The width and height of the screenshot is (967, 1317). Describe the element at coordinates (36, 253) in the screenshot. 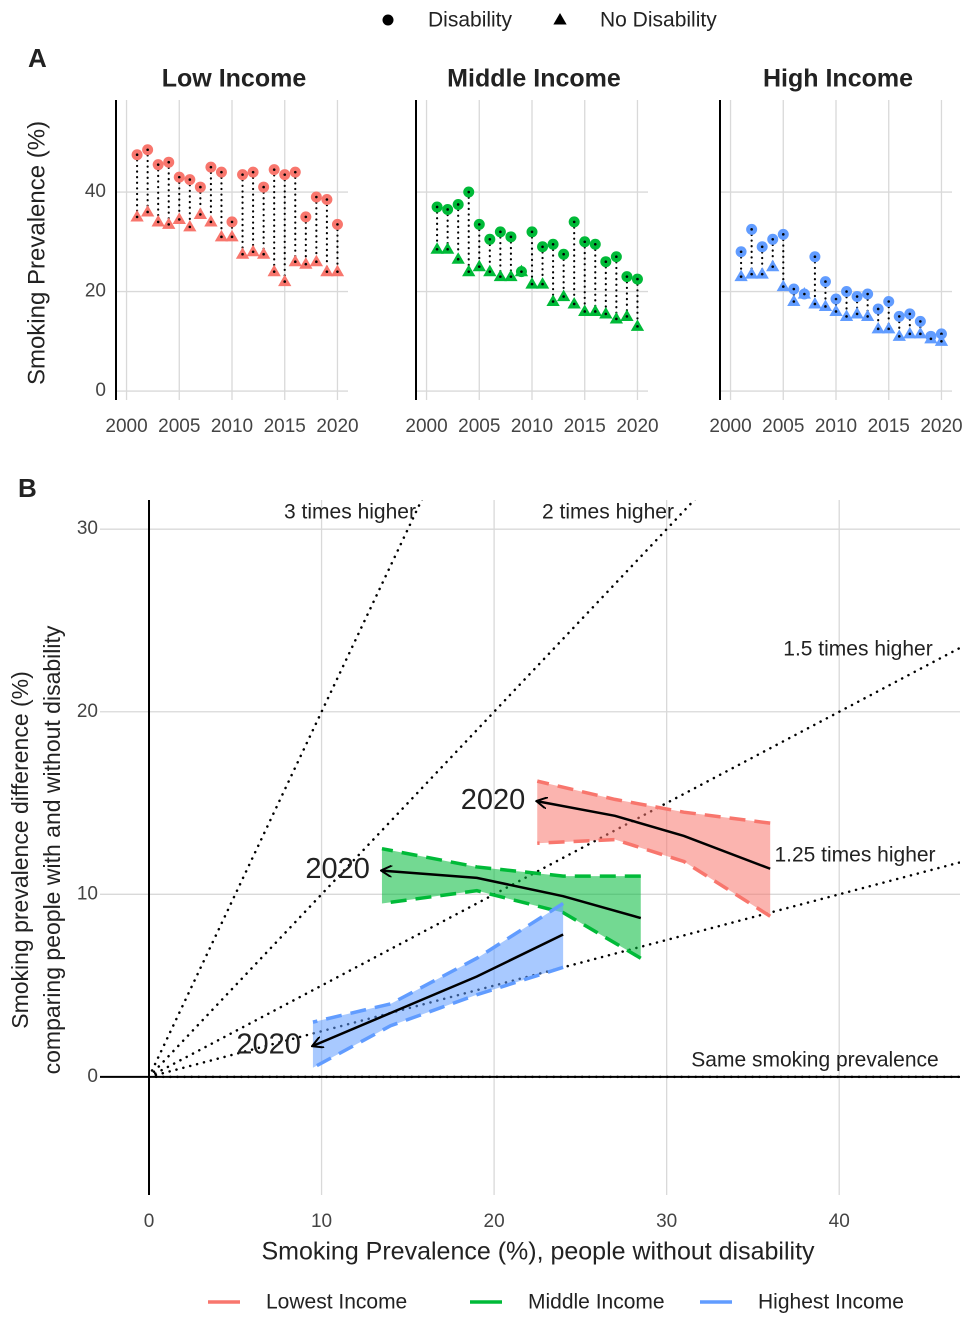

I see `y-axis-label: Smoking Prevalence (%)` at that location.